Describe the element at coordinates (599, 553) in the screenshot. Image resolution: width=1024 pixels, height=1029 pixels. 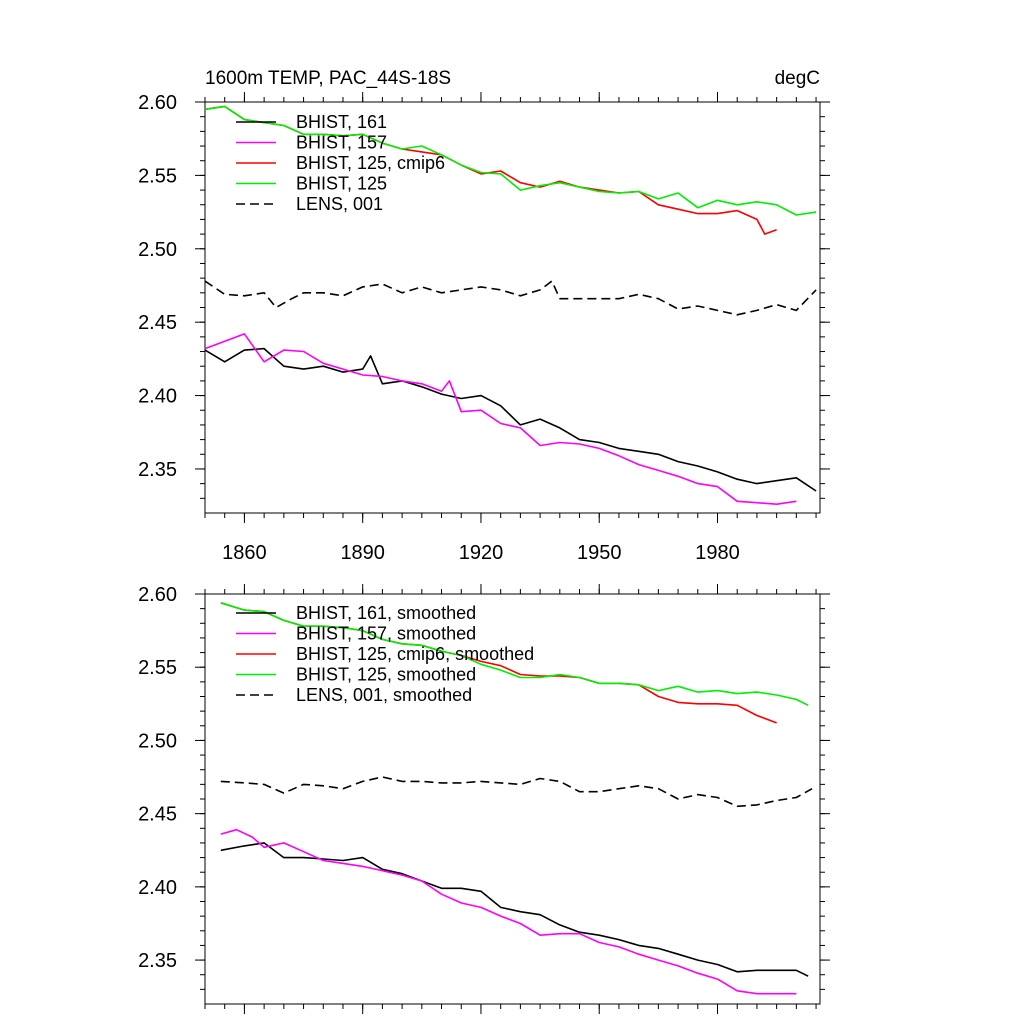
I see `x-tick-label: 1950` at that location.